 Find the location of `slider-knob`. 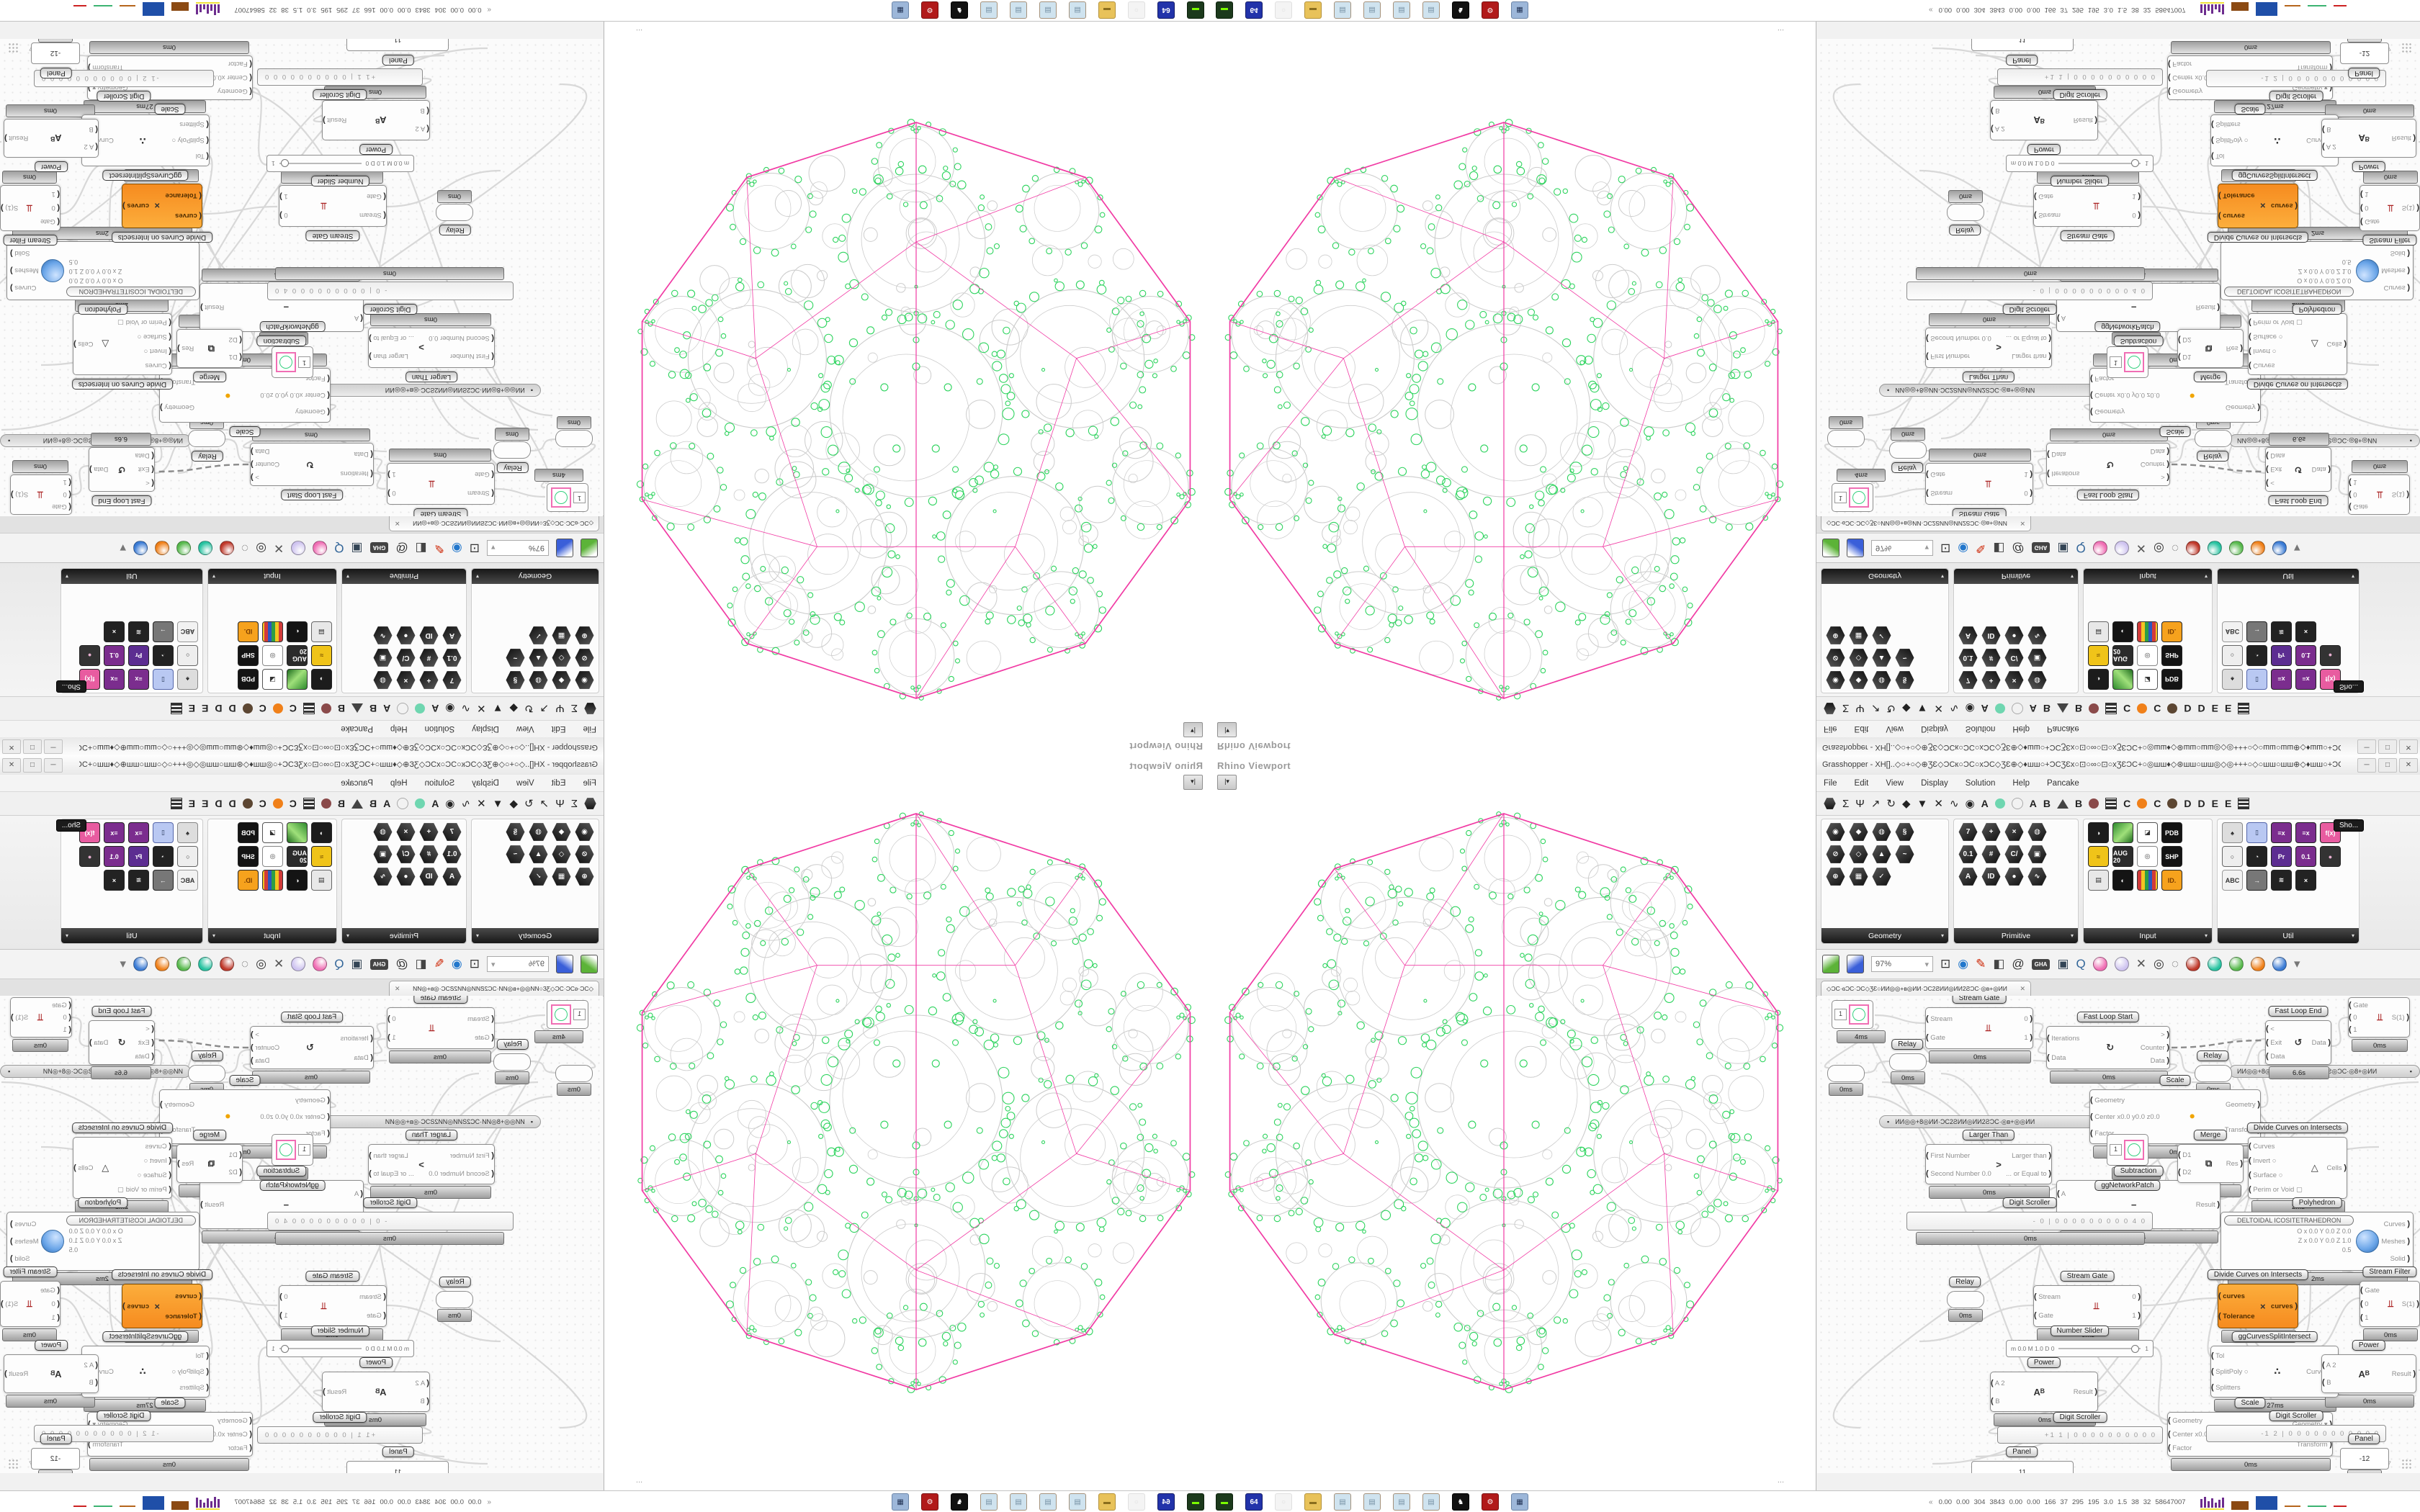

slider-knob is located at coordinates (284, 163).